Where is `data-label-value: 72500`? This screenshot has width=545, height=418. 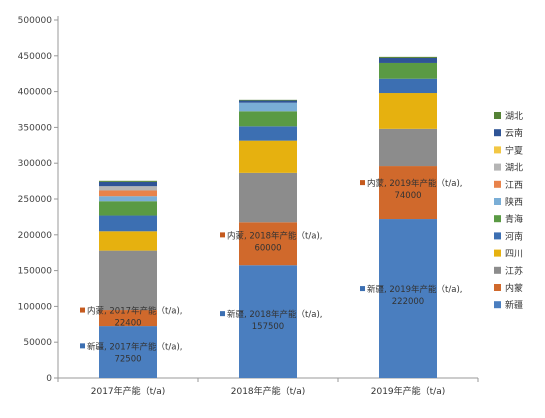
data-label-value: 72500 is located at coordinates (127, 359).